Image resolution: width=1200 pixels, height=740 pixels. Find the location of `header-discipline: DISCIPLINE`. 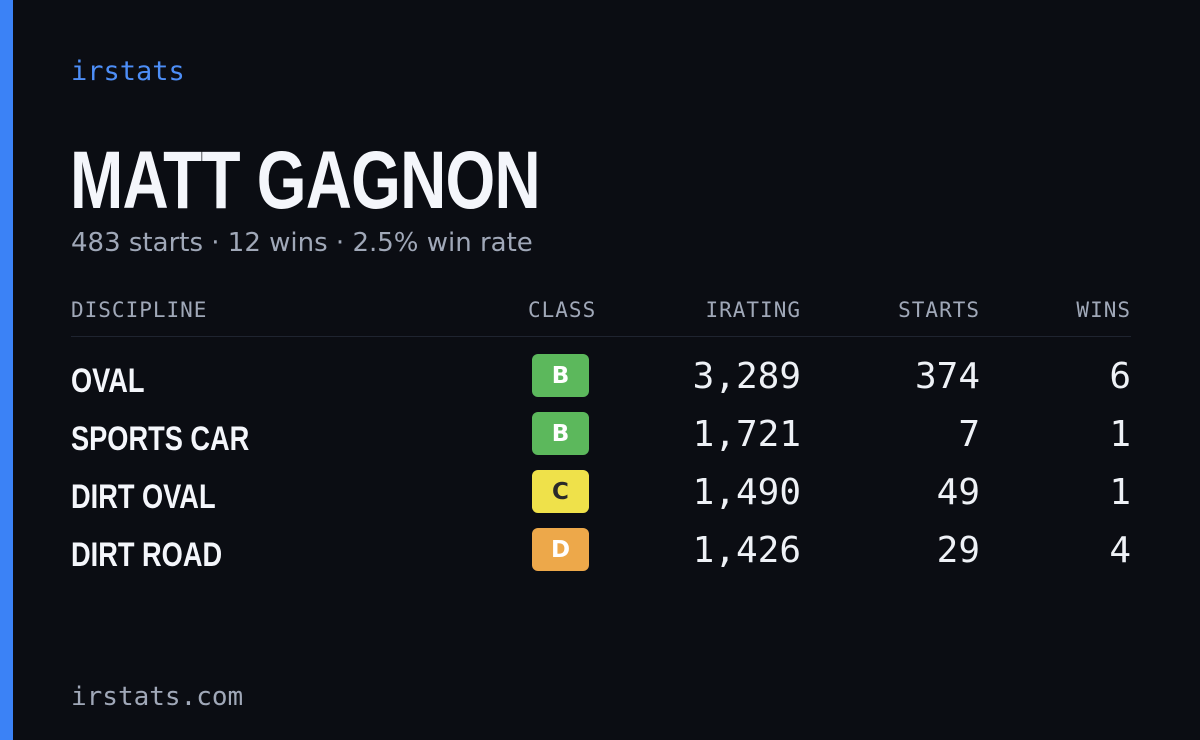

header-discipline: DISCIPLINE is located at coordinates (139, 310).